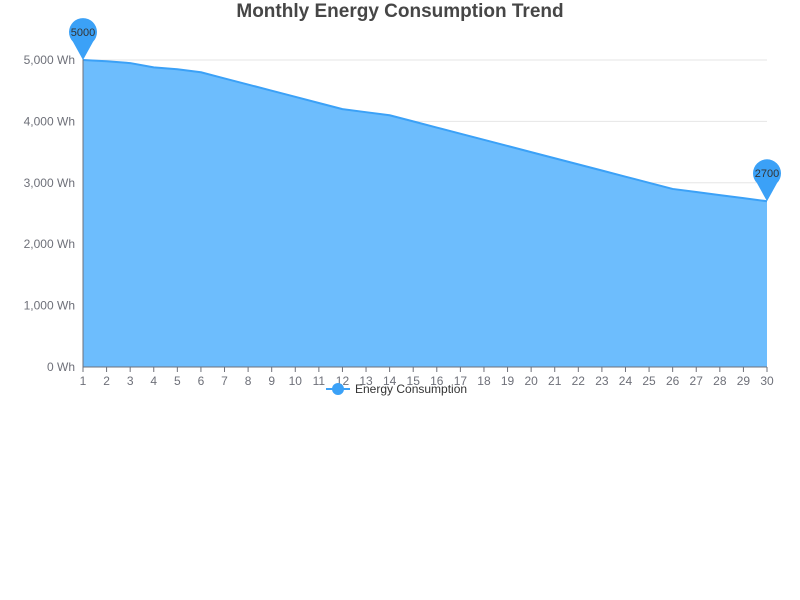 The height and width of the screenshot is (600, 800). Describe the element at coordinates (461, 381) in the screenshot. I see `x-tick-label: 17` at that location.